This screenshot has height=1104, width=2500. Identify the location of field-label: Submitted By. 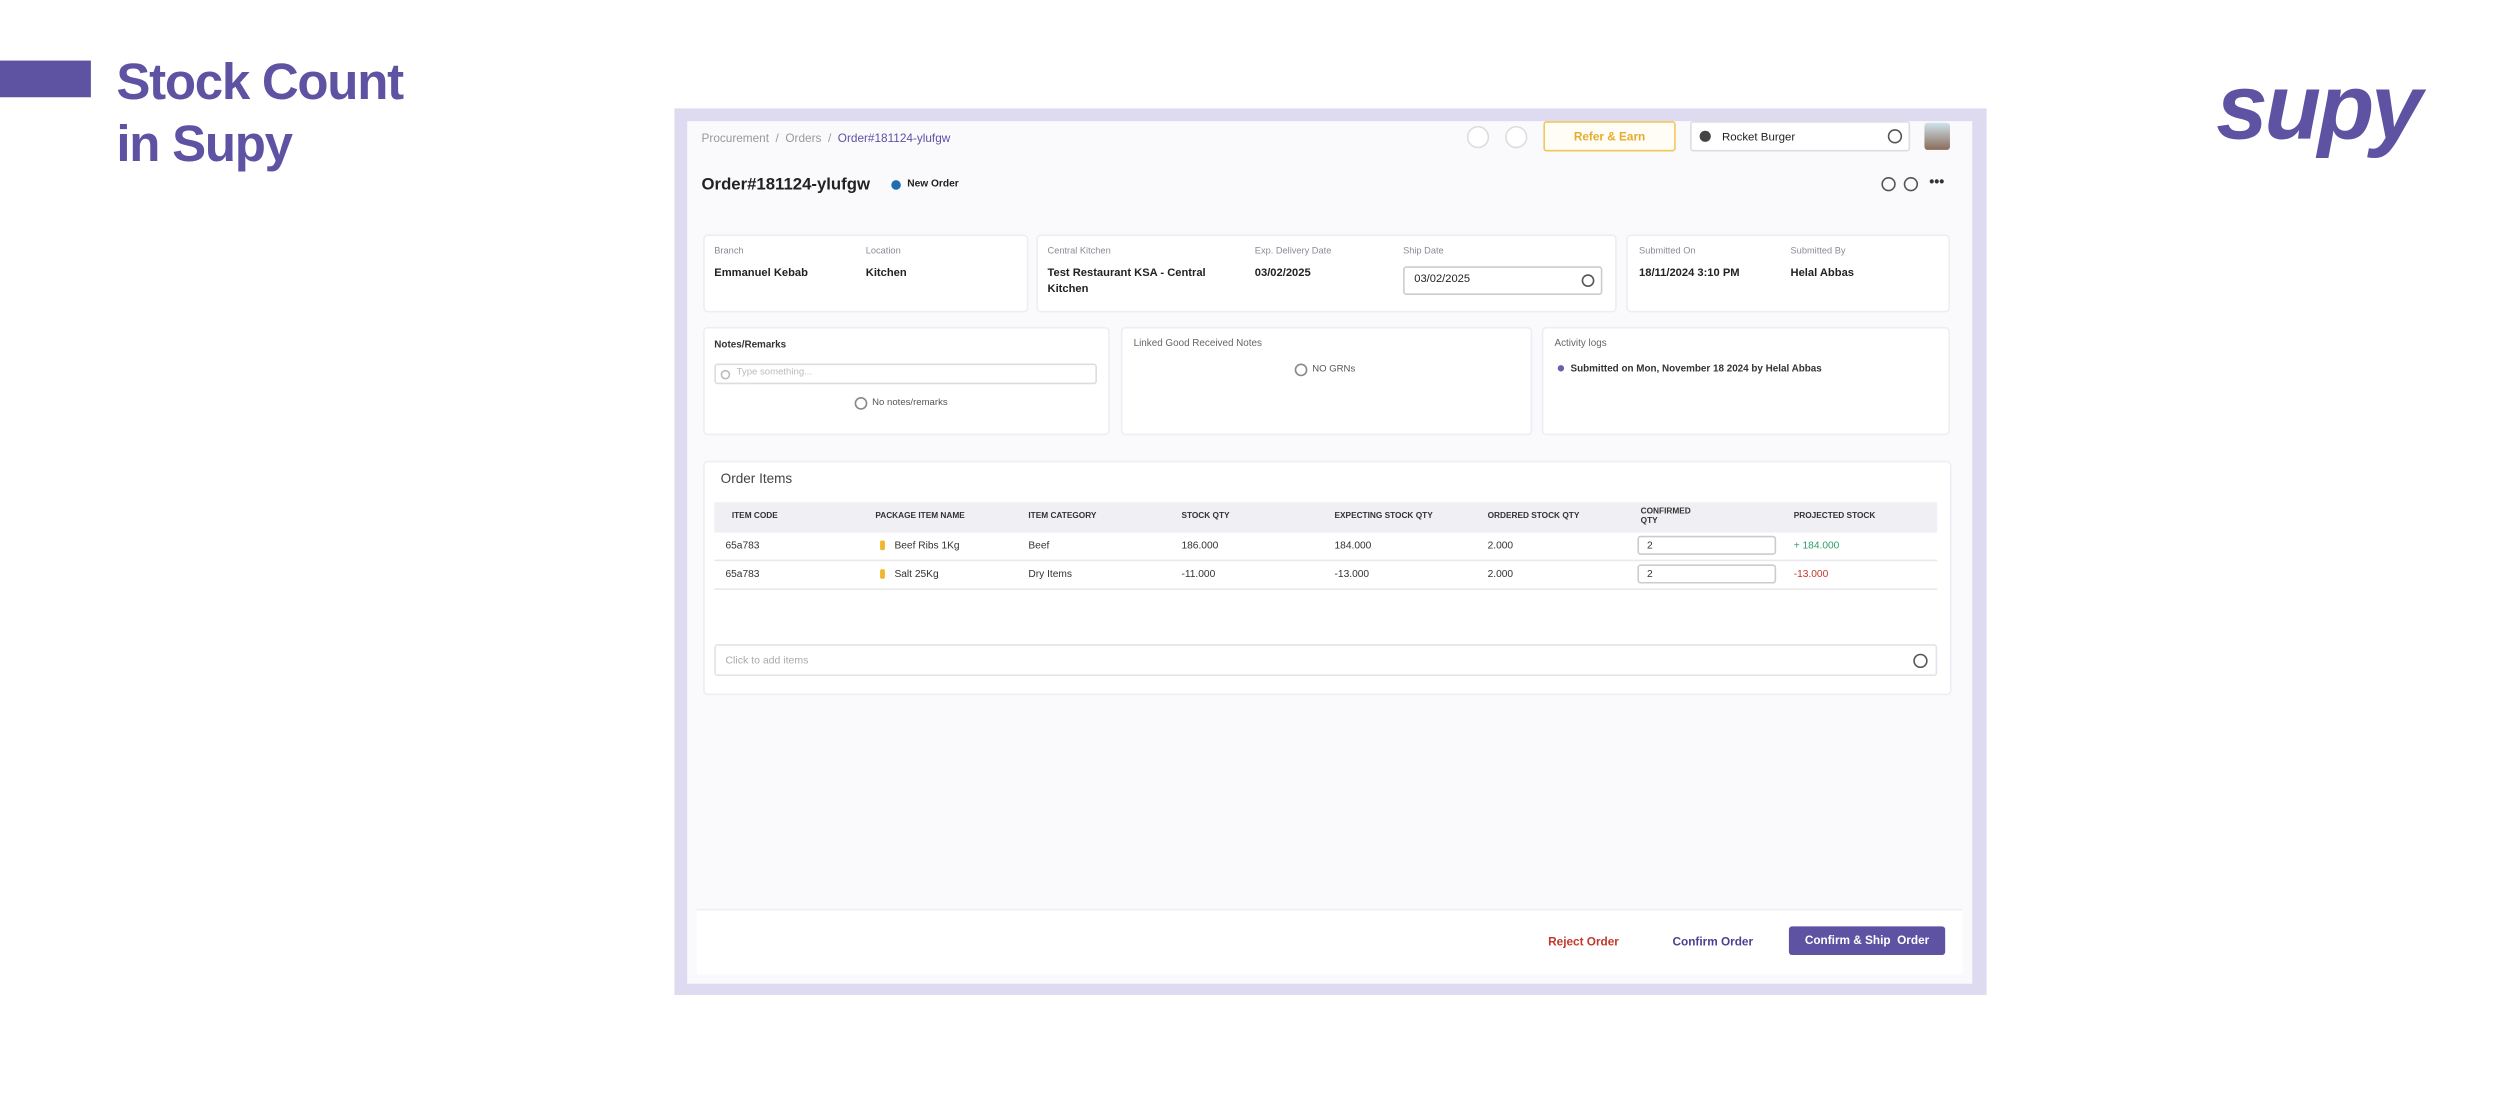
(1818, 252).